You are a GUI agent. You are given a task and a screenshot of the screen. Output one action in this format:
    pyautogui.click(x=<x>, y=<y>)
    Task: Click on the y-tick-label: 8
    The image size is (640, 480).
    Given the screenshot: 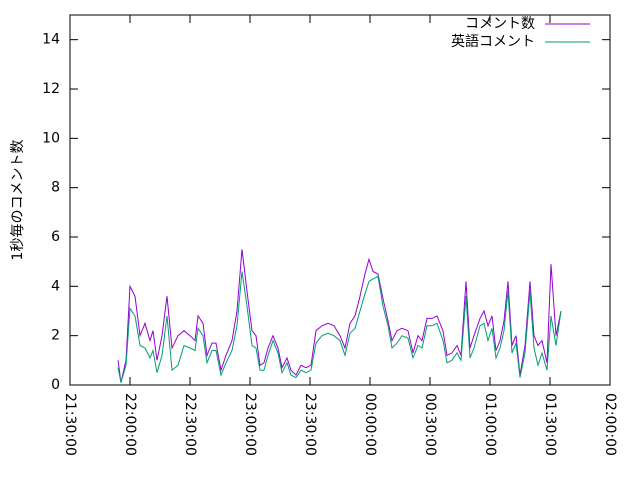 What is the action you would take?
    pyautogui.click(x=55, y=188)
    